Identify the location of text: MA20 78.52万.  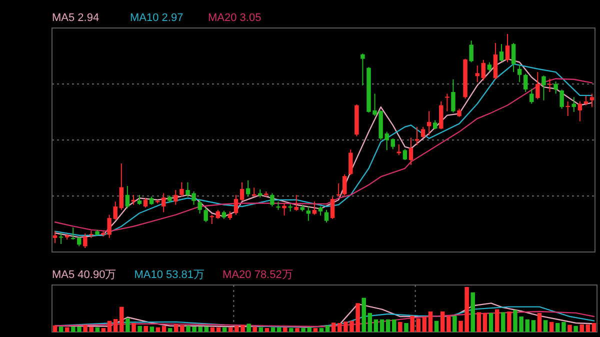
(257, 275).